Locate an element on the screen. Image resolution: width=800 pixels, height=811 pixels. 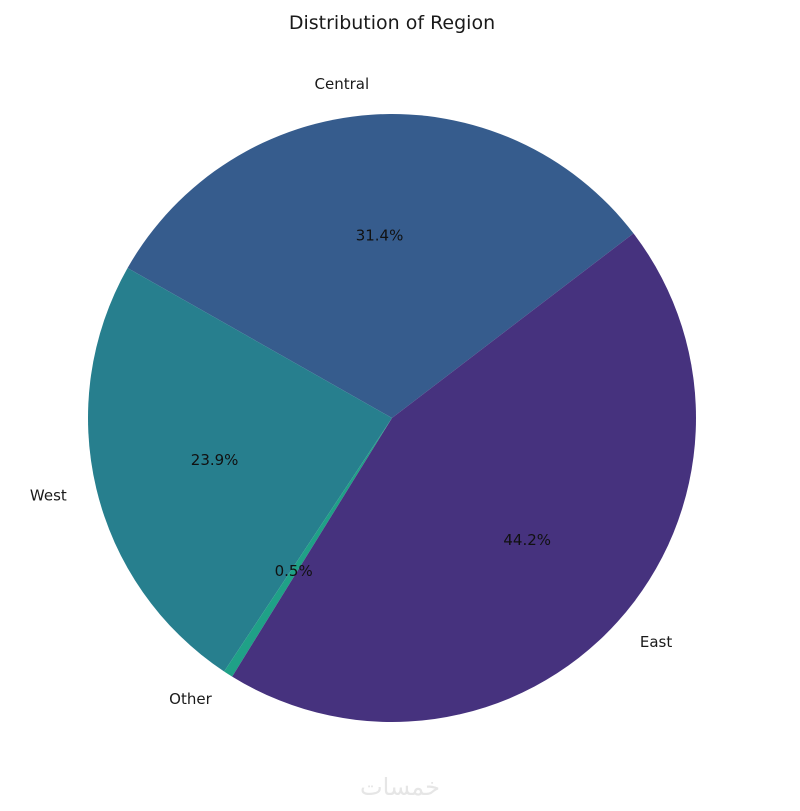
chart-title: Distribution of Region is located at coordinates (392, 23).